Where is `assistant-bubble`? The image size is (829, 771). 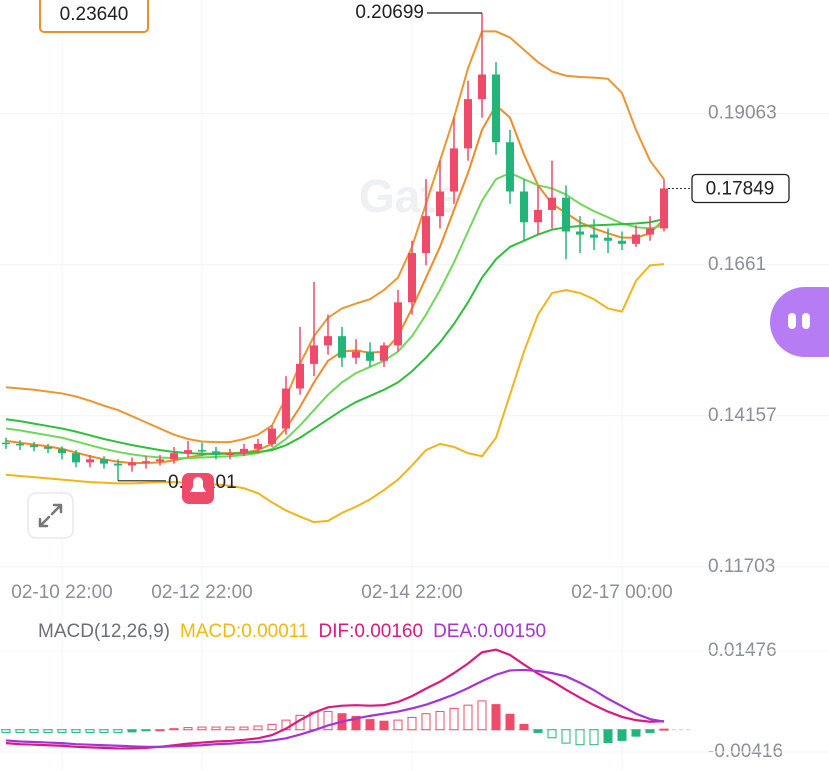
assistant-bubble is located at coordinates (799, 322).